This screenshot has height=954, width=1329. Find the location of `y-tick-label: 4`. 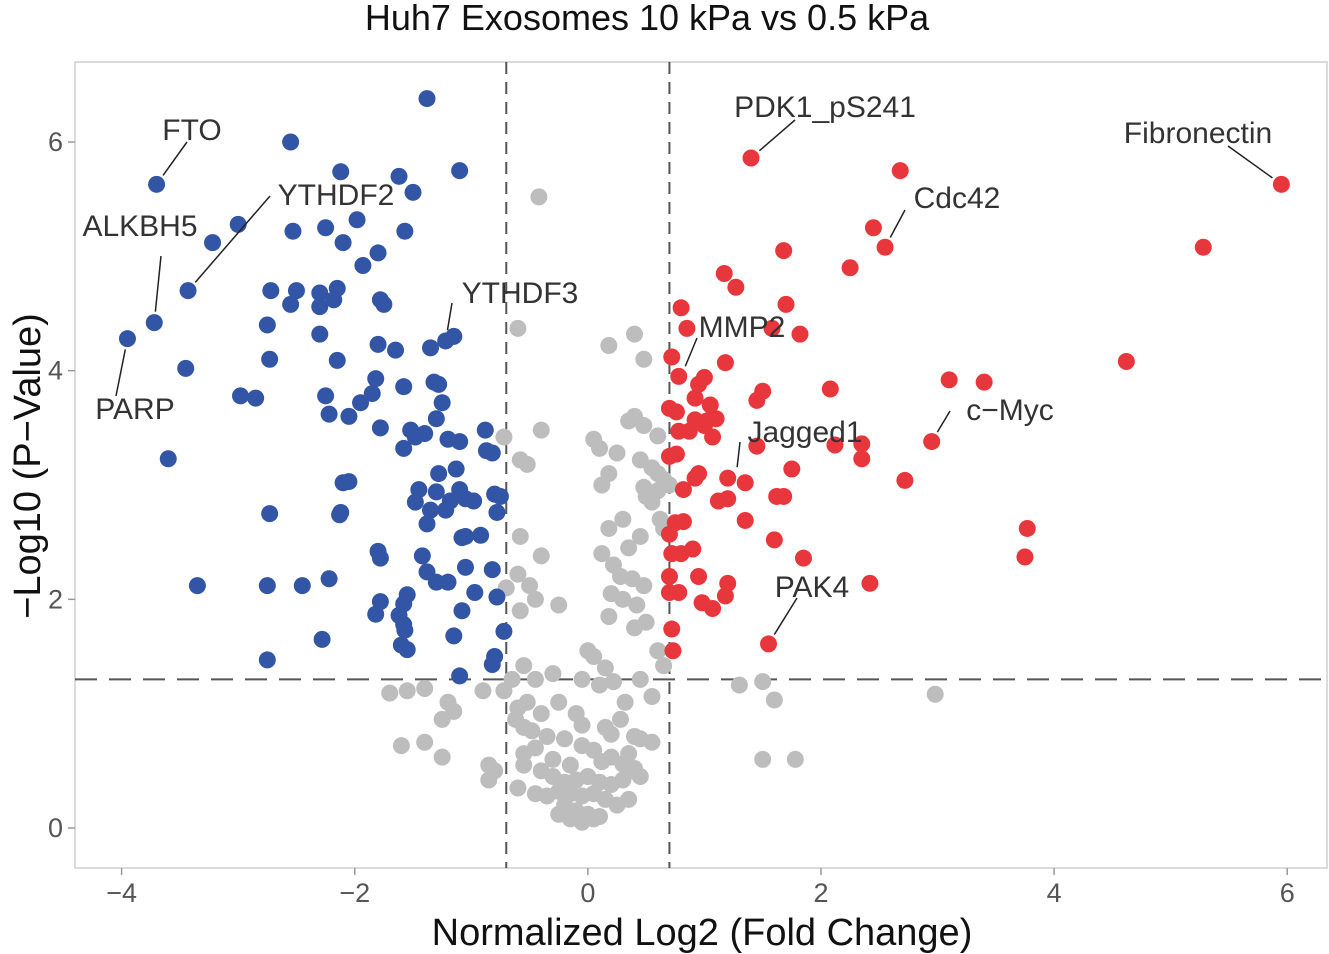

y-tick-label: 4 is located at coordinates (55, 371).